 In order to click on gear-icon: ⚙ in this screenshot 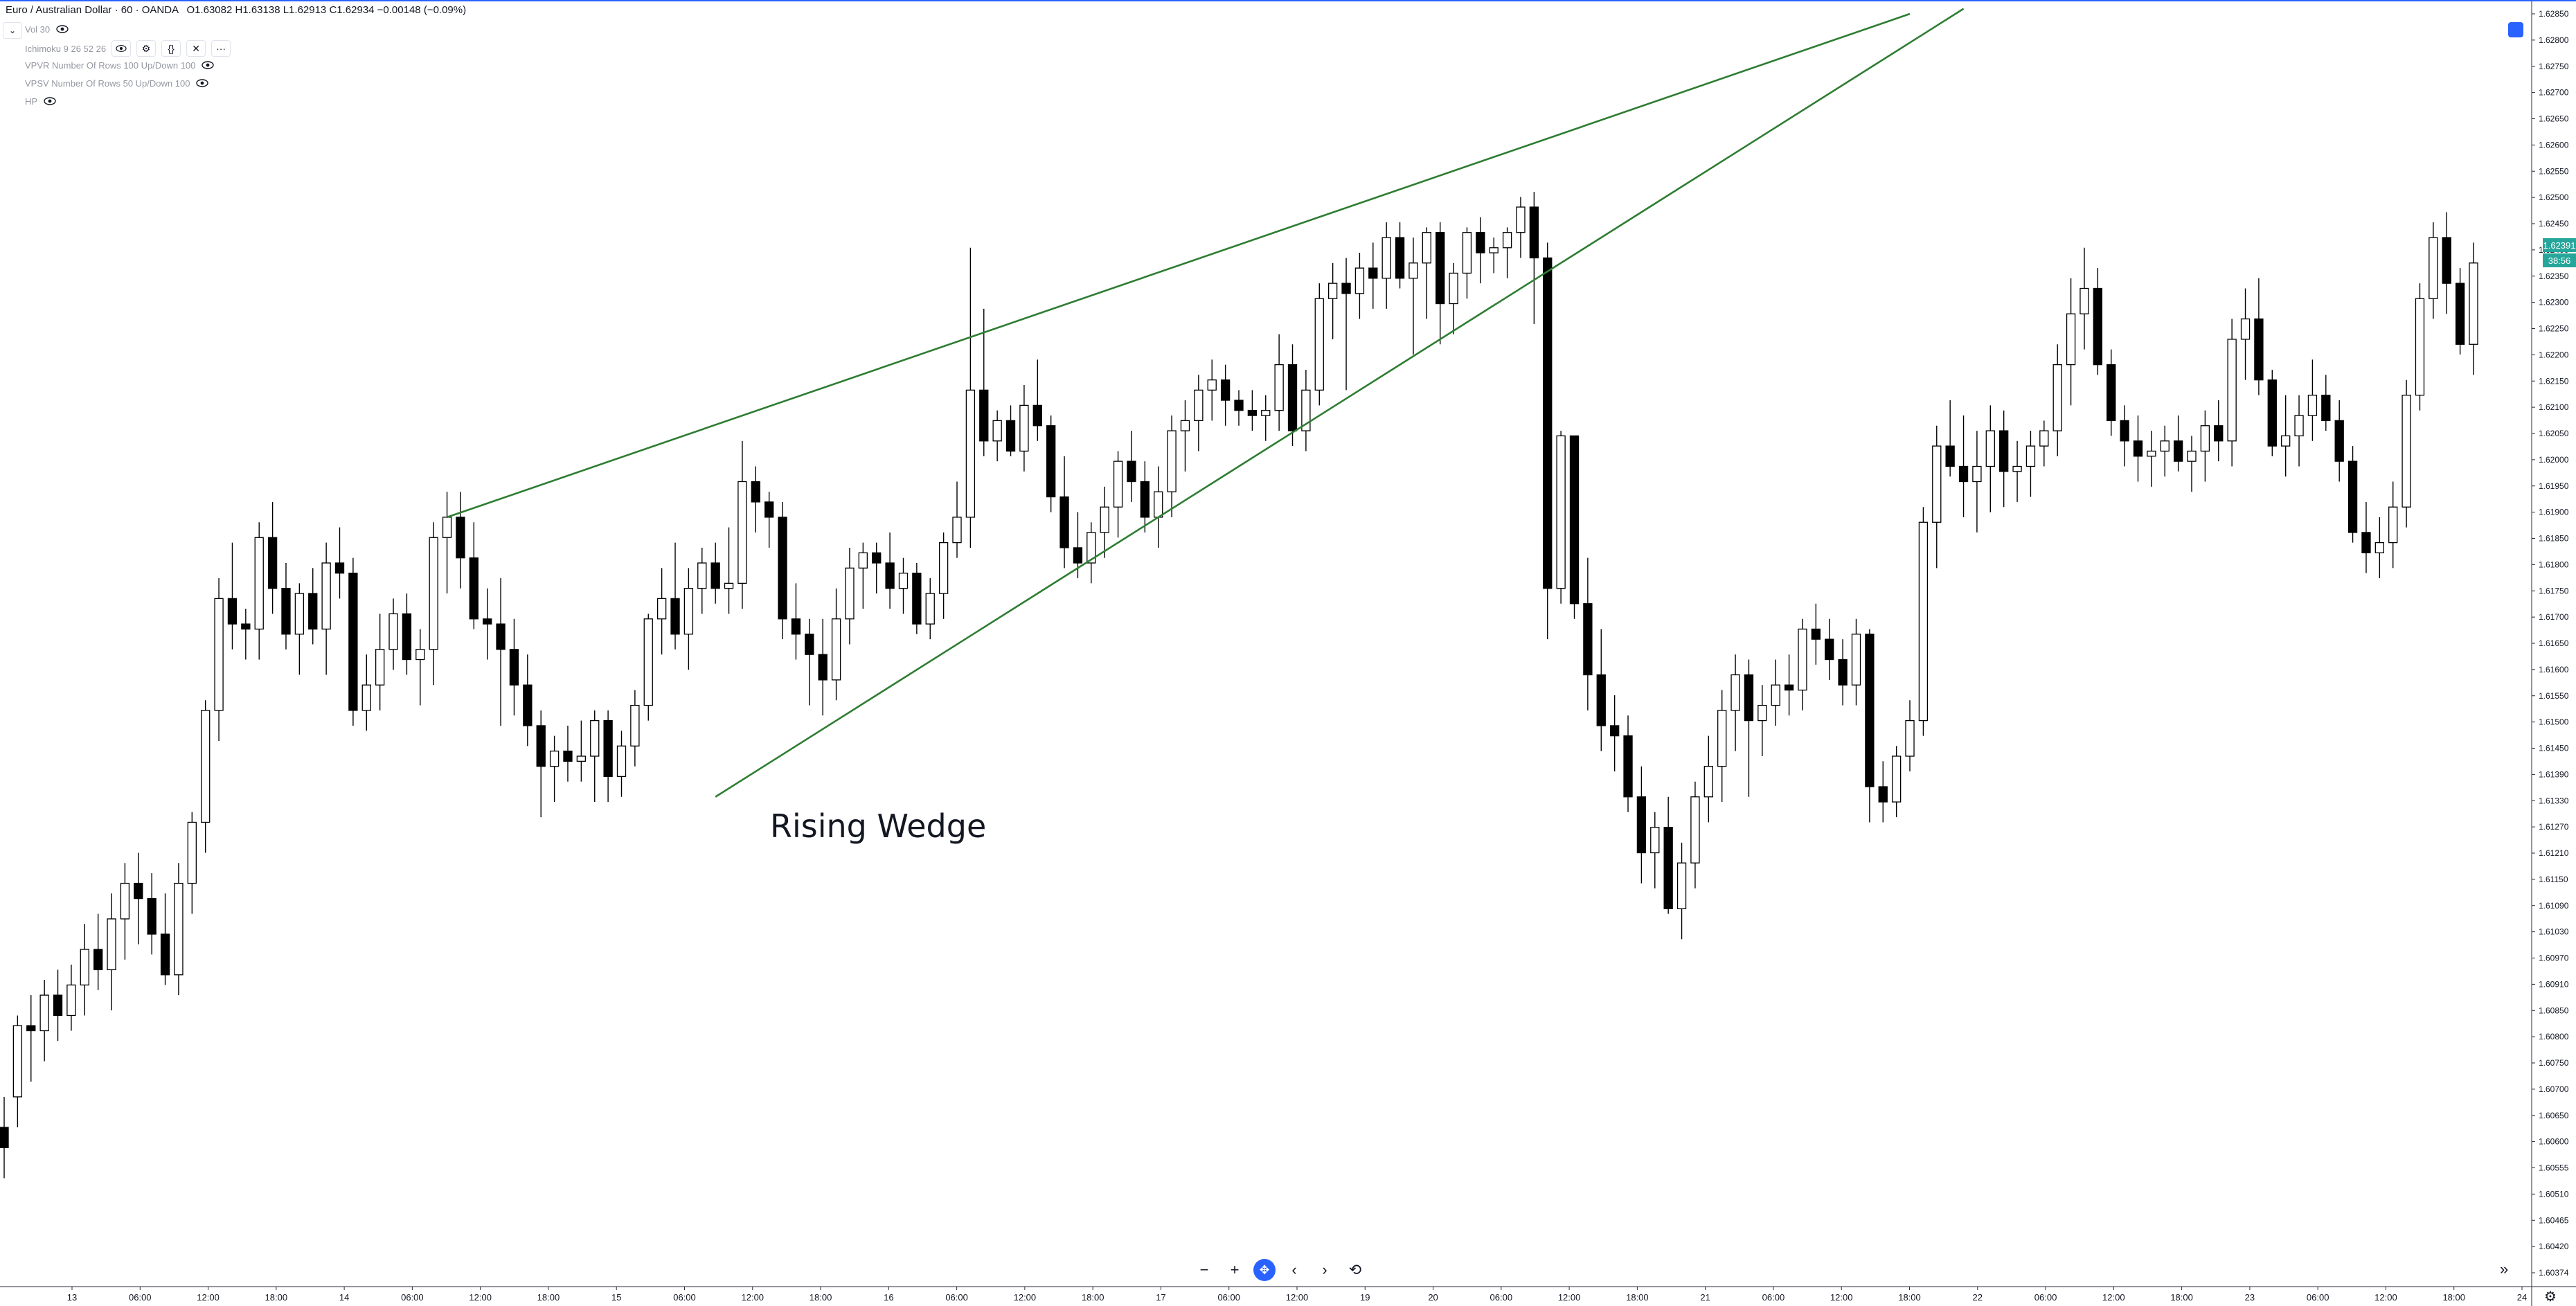, I will do `click(2550, 1297)`.